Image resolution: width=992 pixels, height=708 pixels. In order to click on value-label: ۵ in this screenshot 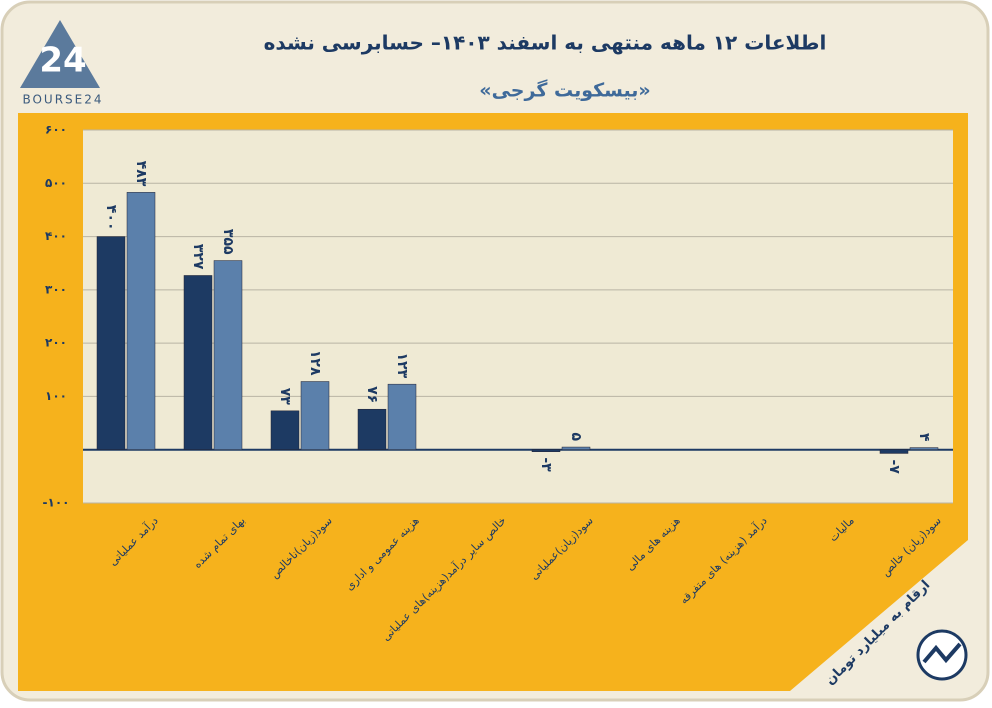, I will do `click(576, 437)`.